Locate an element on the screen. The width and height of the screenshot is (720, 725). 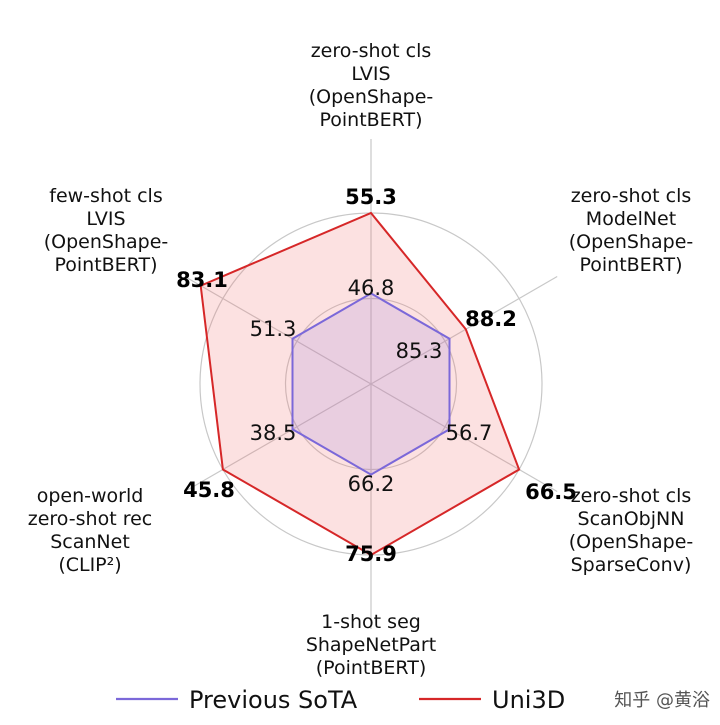
axis-label: zero-shot cls LVIS (OpenShape-PointBERT) is located at coordinates (371, 85).